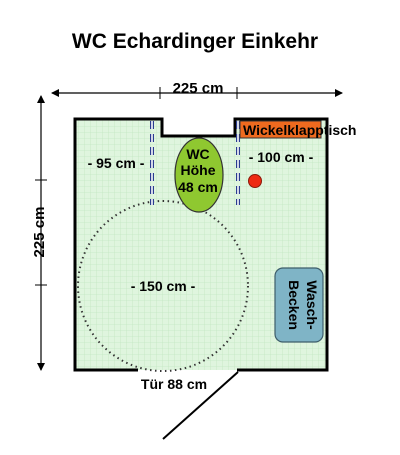 The image size is (400, 455). What do you see at coordinates (280, 129) in the screenshot?
I see `changing-table` at bounding box center [280, 129].